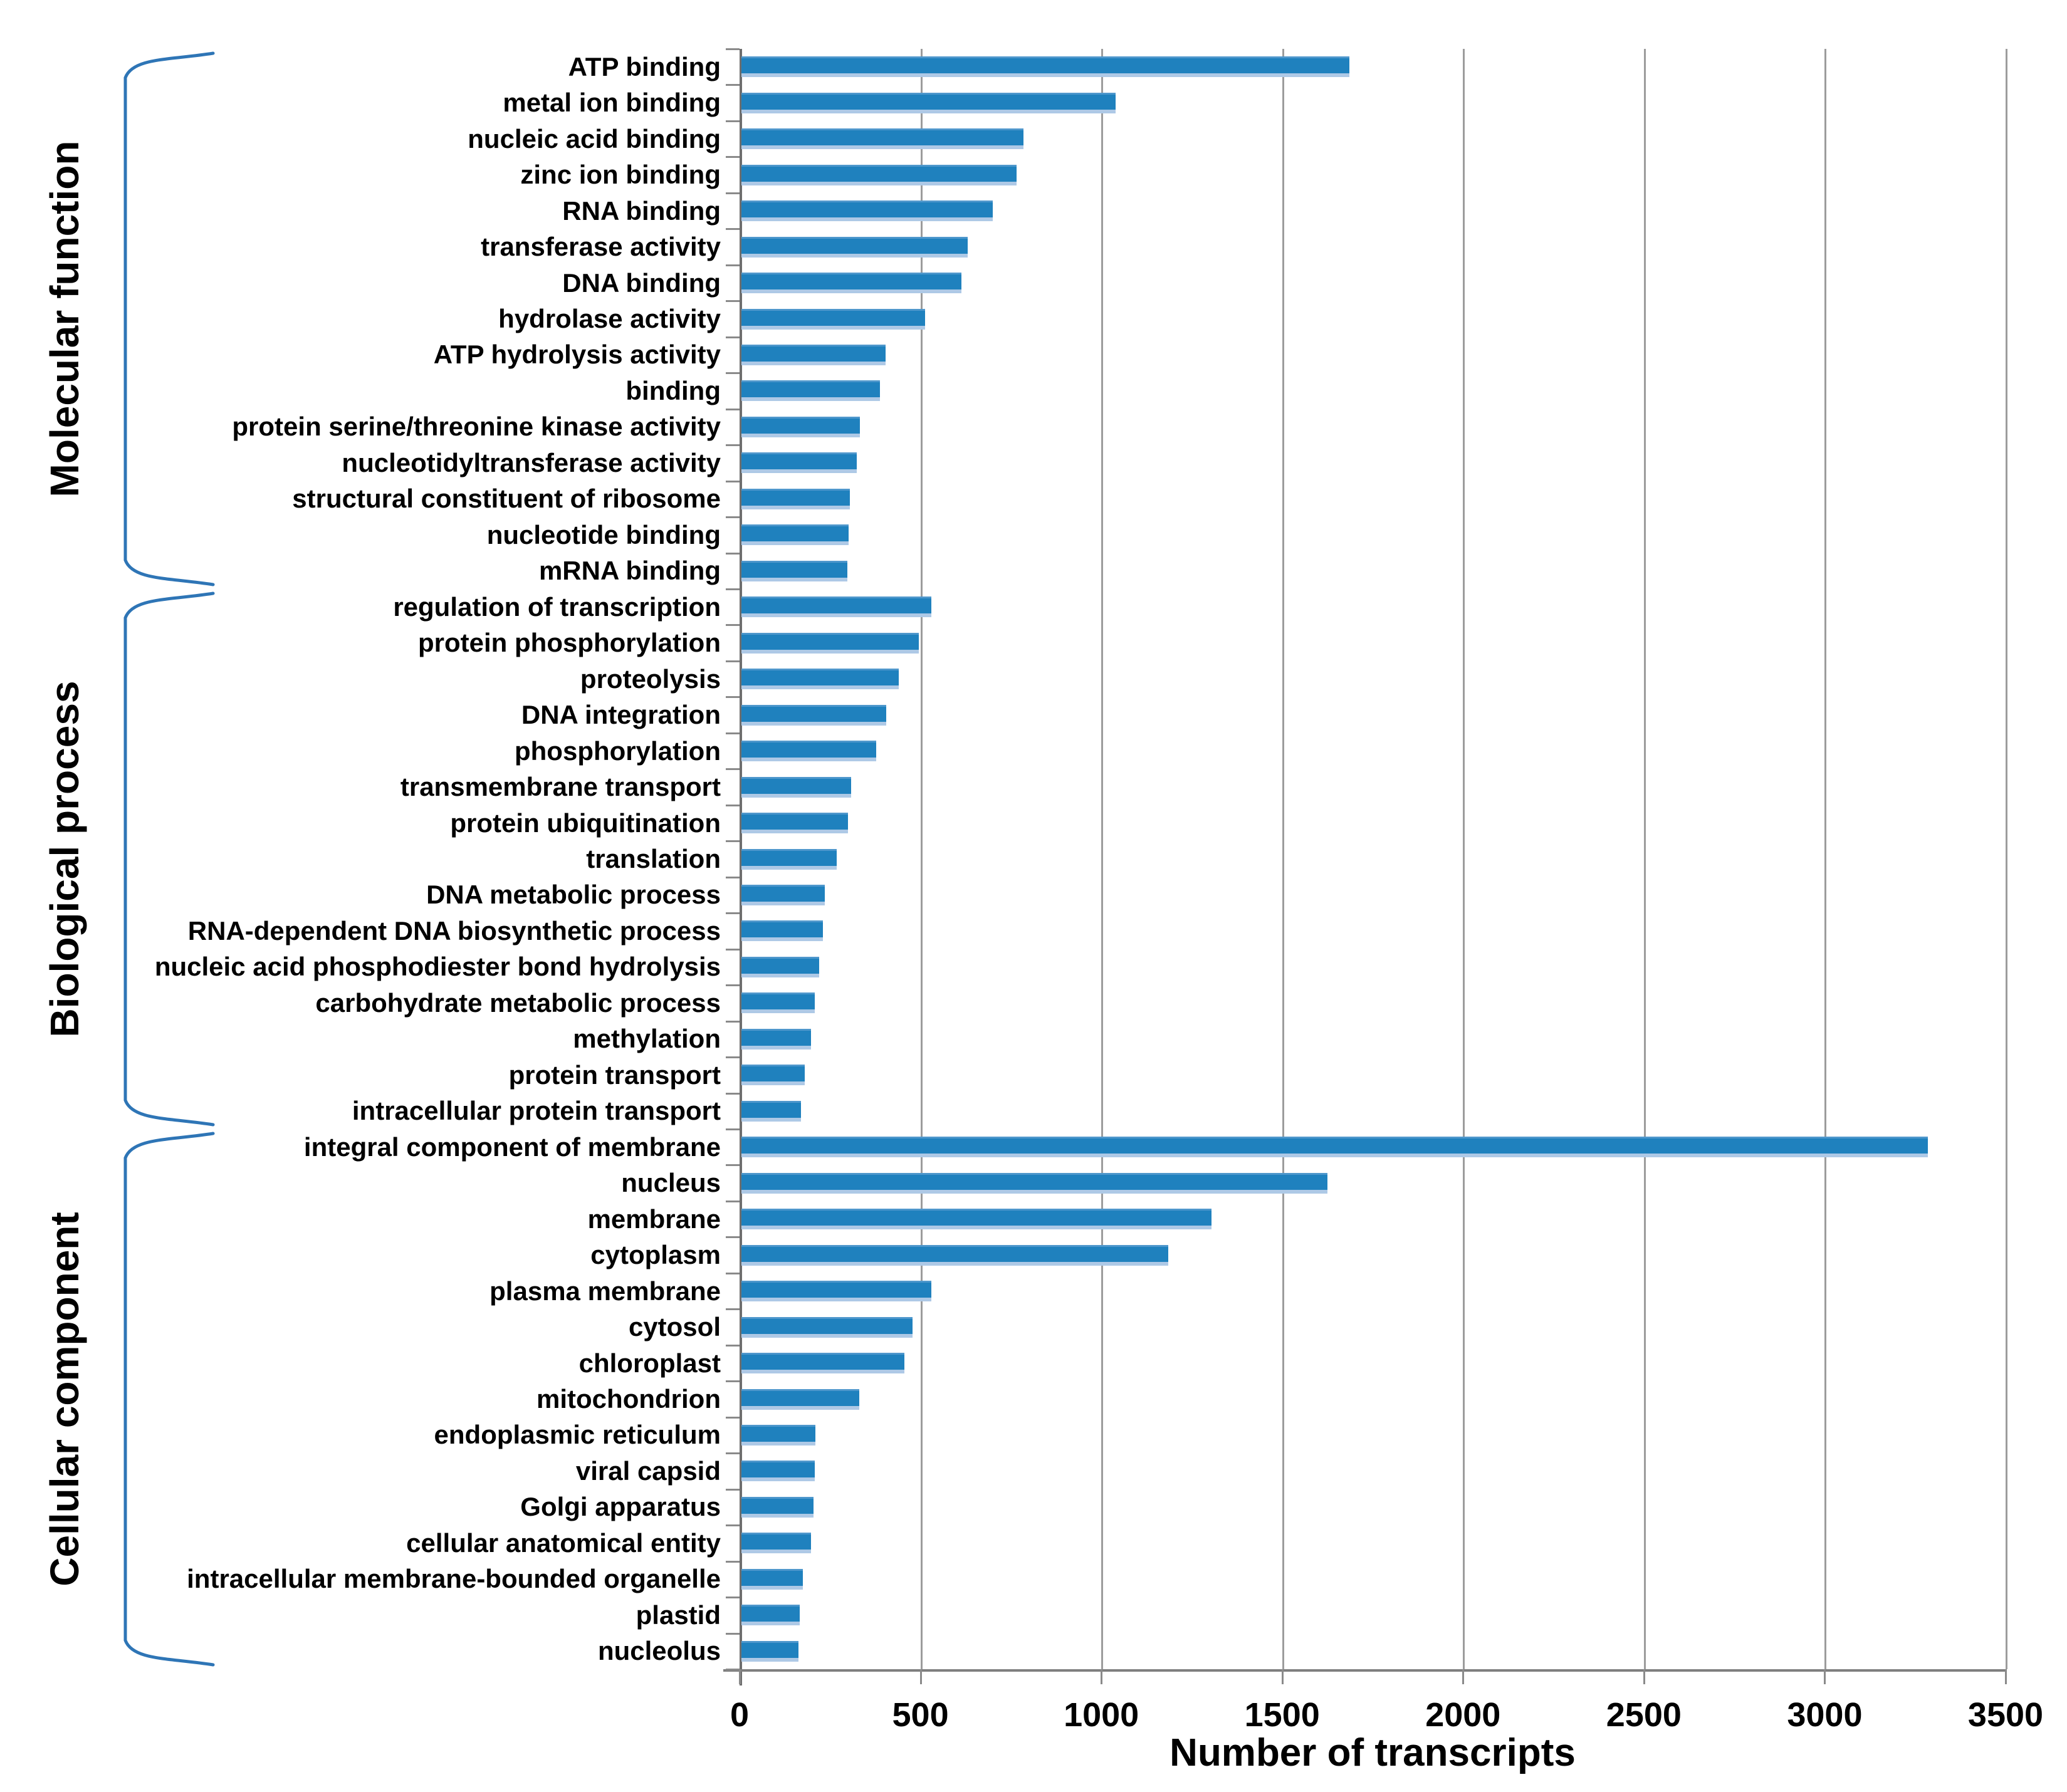 Image resolution: width=2067 pixels, height=1792 pixels. What do you see at coordinates (808, 752) in the screenshot?
I see `bar-phosphorylation` at bounding box center [808, 752].